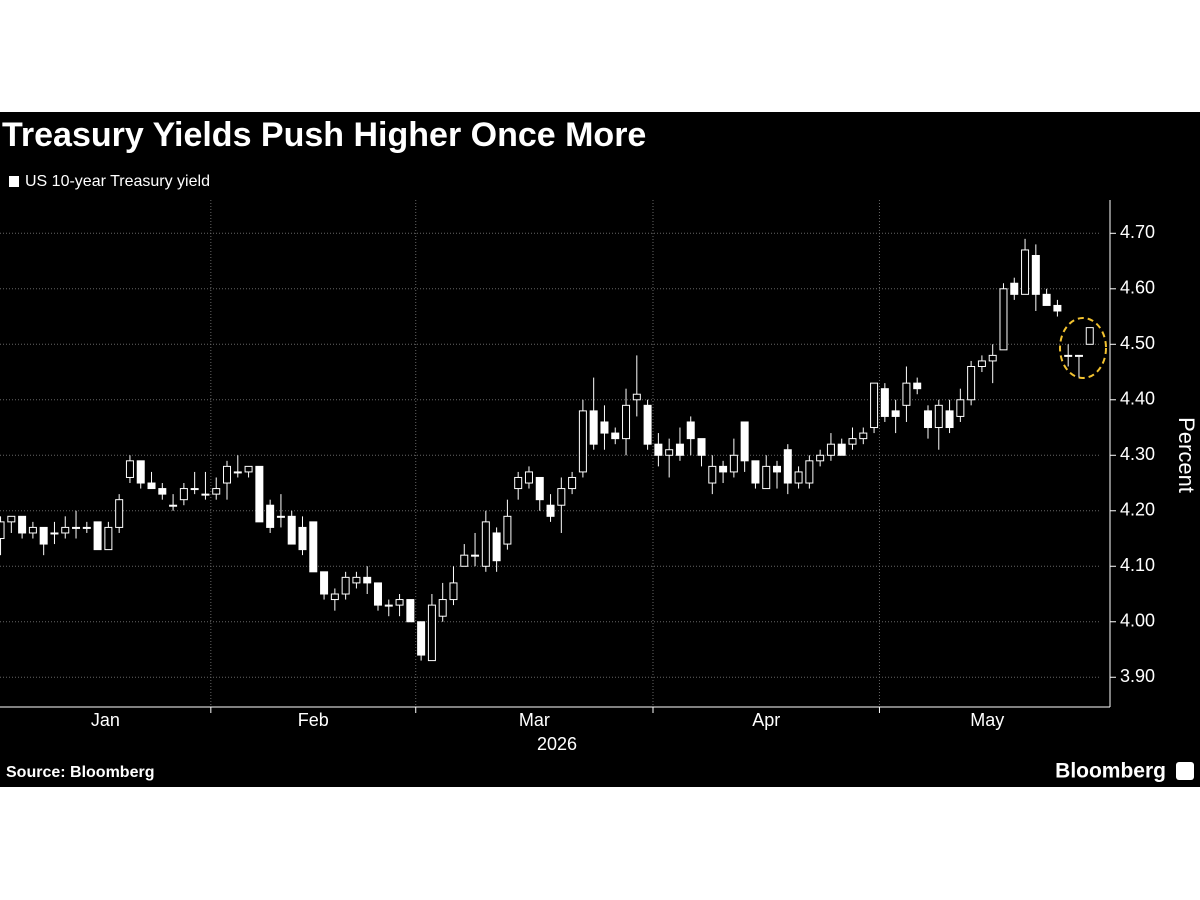 The height and width of the screenshot is (900, 1200). Describe the element at coordinates (1083, 348) in the screenshot. I see `highlight-circle` at that location.